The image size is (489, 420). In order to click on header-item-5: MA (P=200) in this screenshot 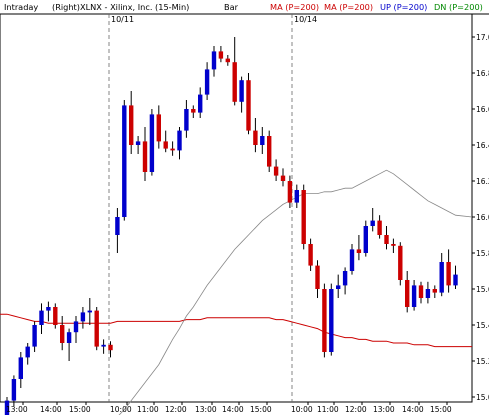, I will do `click(348, 7)`.